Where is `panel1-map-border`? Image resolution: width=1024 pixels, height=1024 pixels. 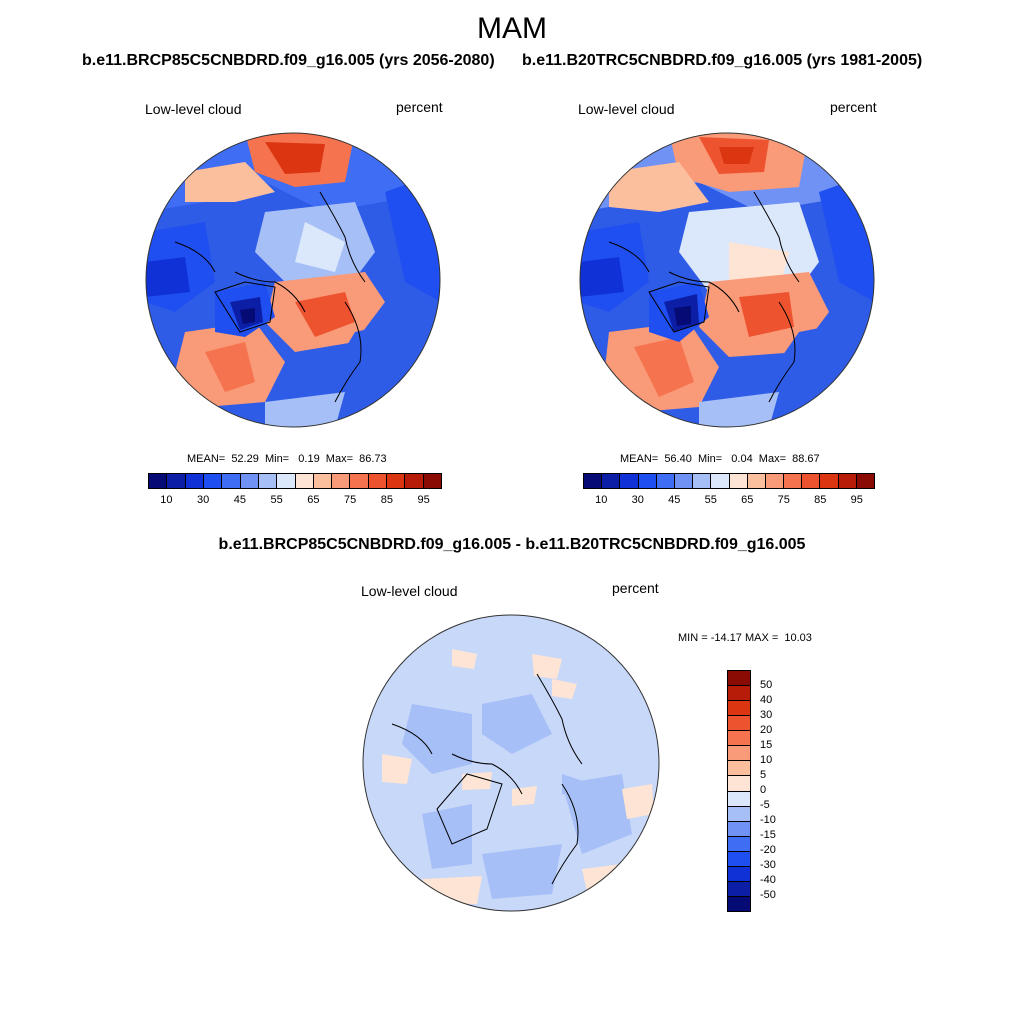 panel1-map-border is located at coordinates (293, 280).